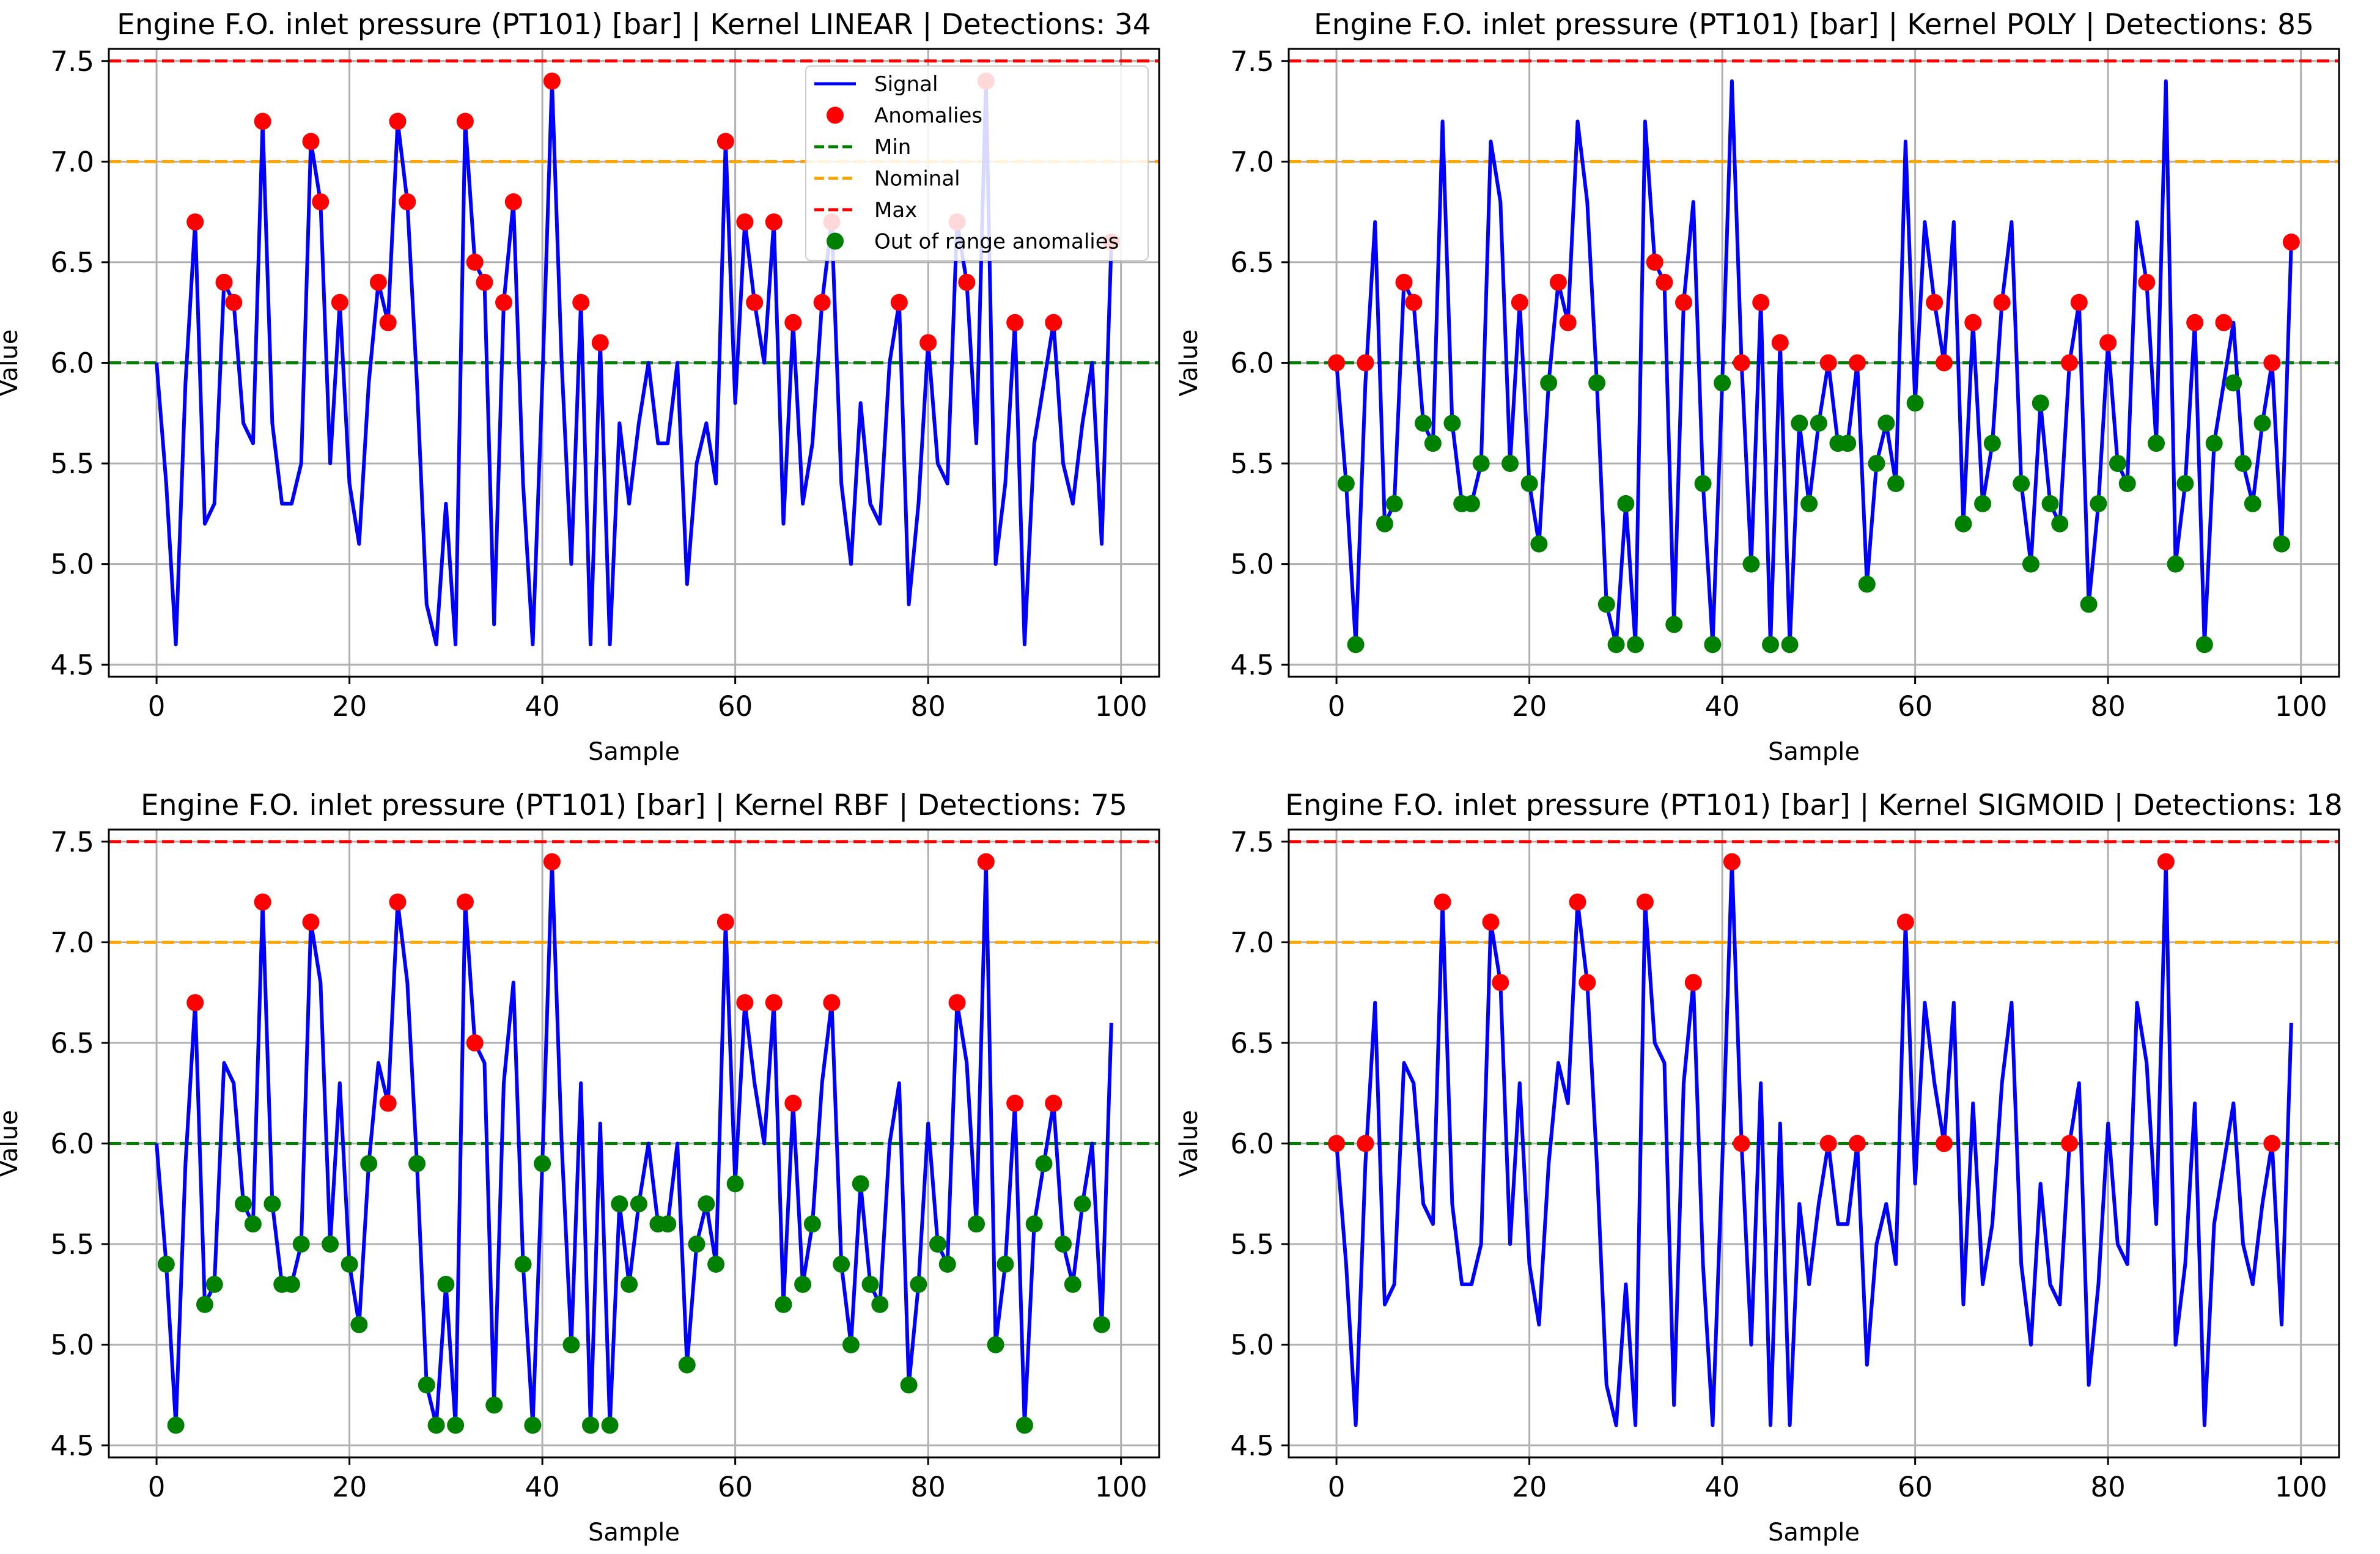 The width and height of the screenshot is (2380, 1554). I want to click on y-tick-label: 7.0, so click(1252, 161).